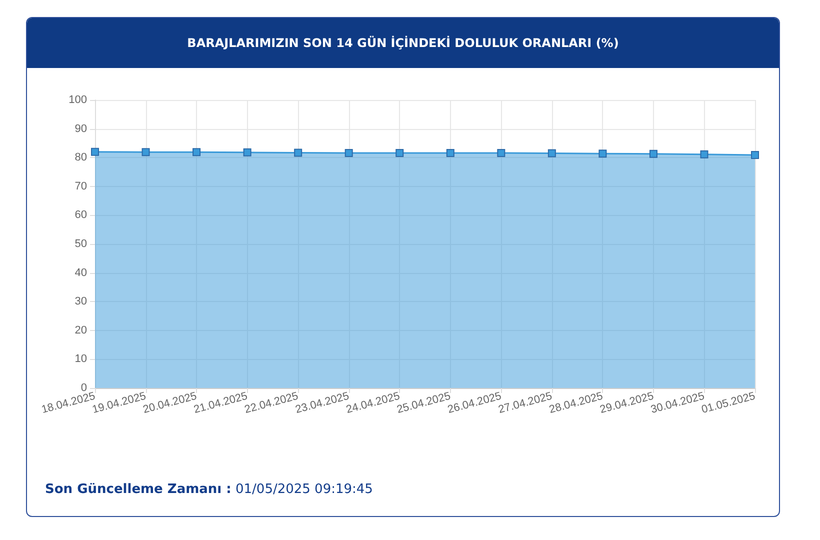  Describe the element at coordinates (80, 186) in the screenshot. I see `y-tick-label: 70` at that location.